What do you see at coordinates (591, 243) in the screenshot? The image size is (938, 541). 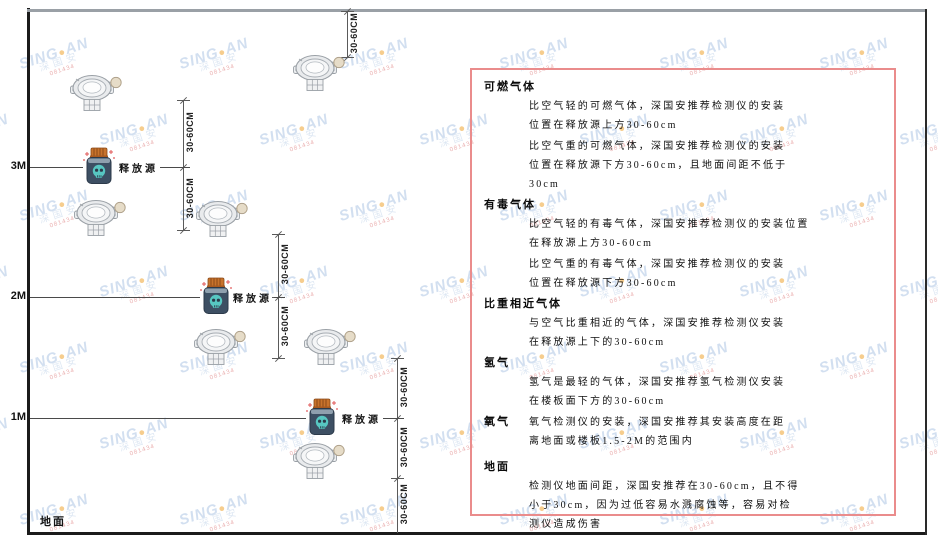 I see `paragraph-line: 在释放源上方30-60cm` at bounding box center [591, 243].